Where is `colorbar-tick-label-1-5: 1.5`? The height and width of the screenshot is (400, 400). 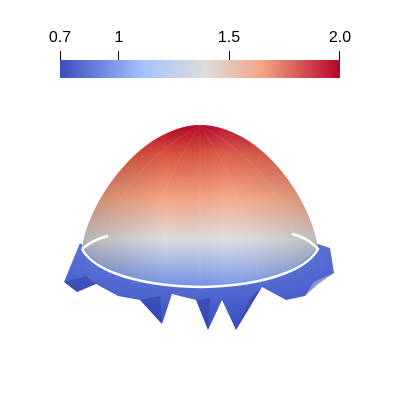 colorbar-tick-label-1-5: 1.5 is located at coordinates (229, 37).